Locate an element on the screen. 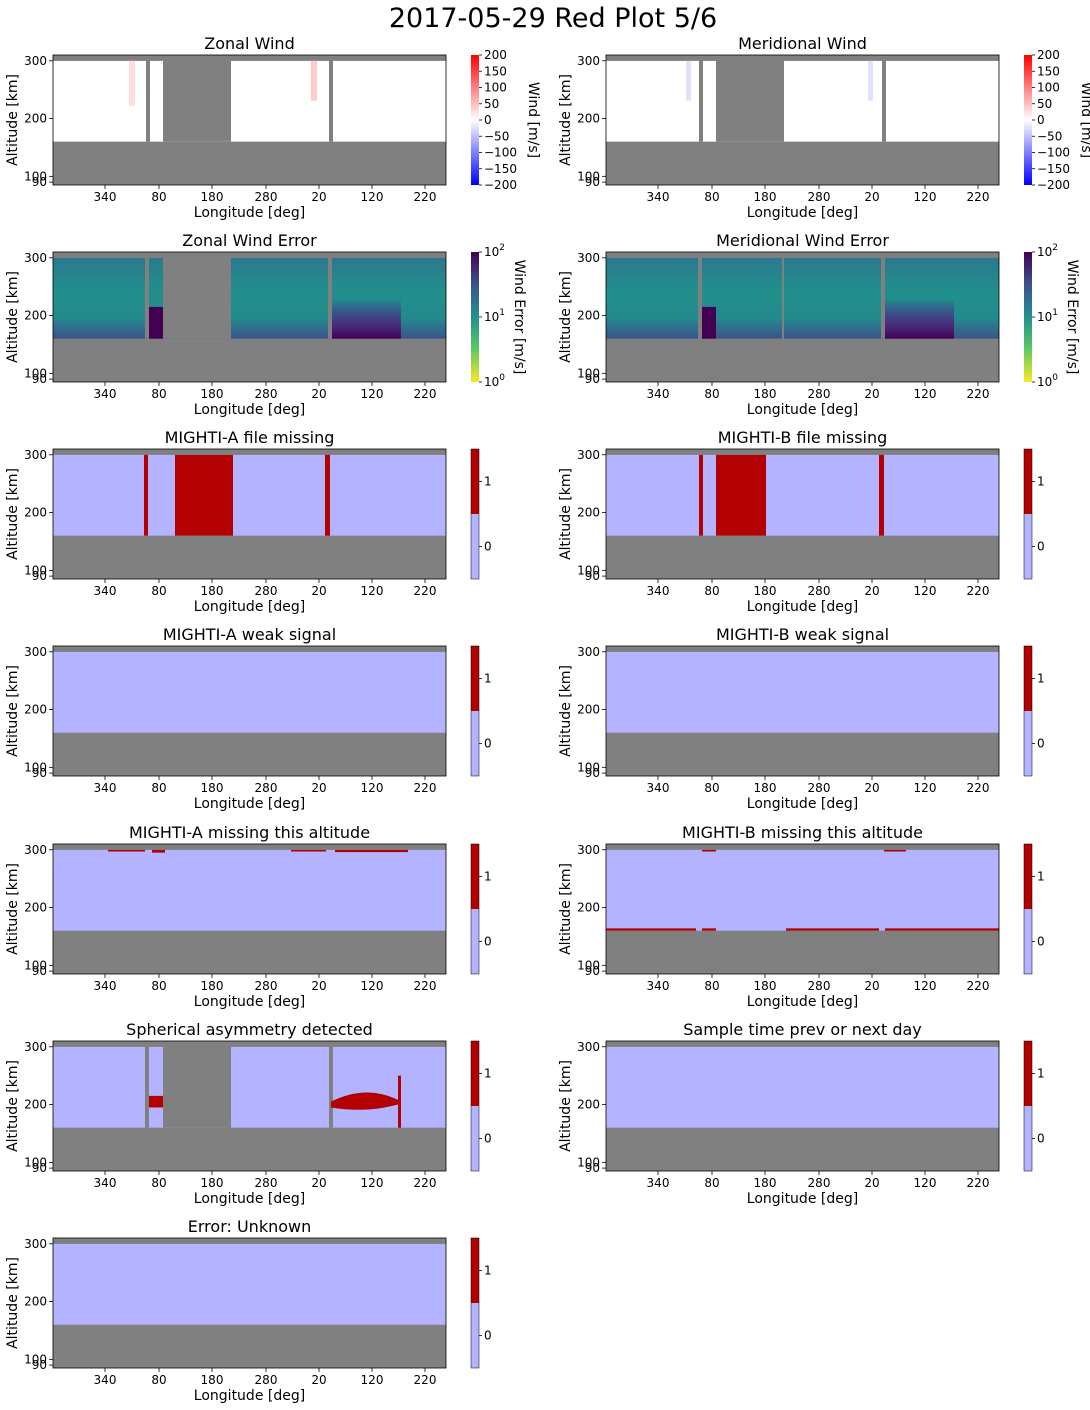 Image resolution: width=1090 pixels, height=1410 pixels. panel-title: MIGHTI-B file missing is located at coordinates (803, 437).